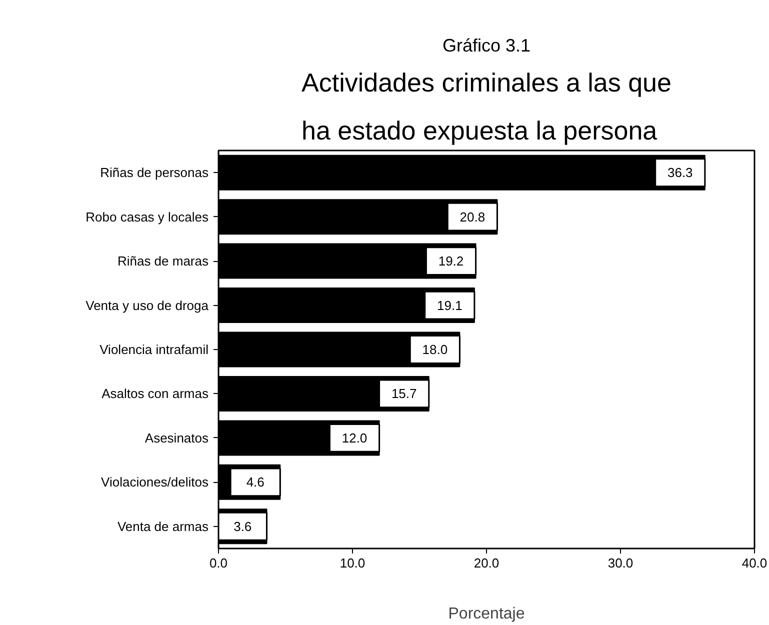 The height and width of the screenshot is (625, 769). What do you see at coordinates (486, 46) in the screenshot?
I see `text: Gráfico 3.1` at bounding box center [486, 46].